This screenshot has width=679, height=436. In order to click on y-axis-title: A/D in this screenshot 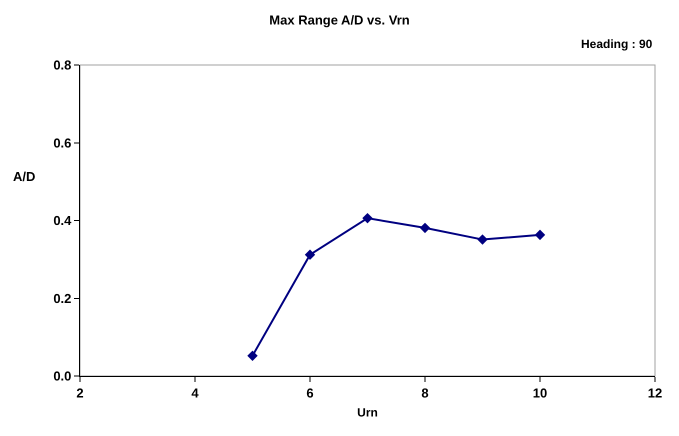, I will do `click(24, 176)`.